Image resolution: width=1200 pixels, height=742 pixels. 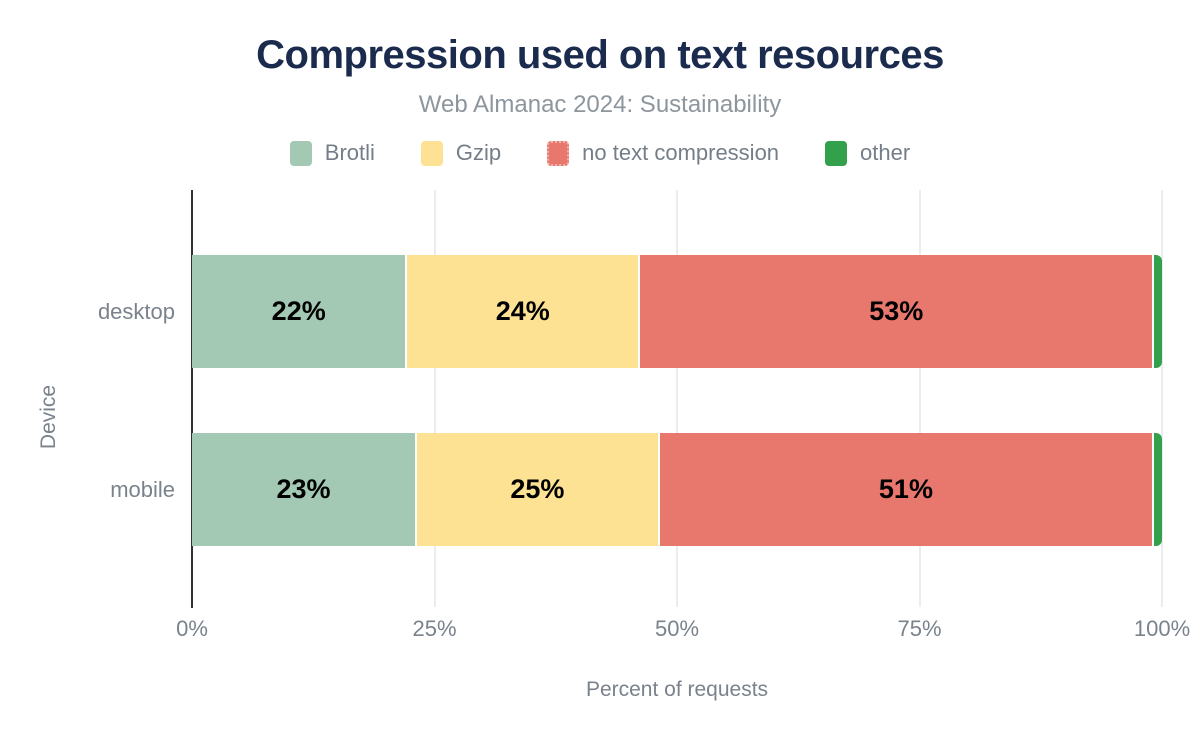 What do you see at coordinates (1157, 489) in the screenshot?
I see `bar-mobile-segment-other` at bounding box center [1157, 489].